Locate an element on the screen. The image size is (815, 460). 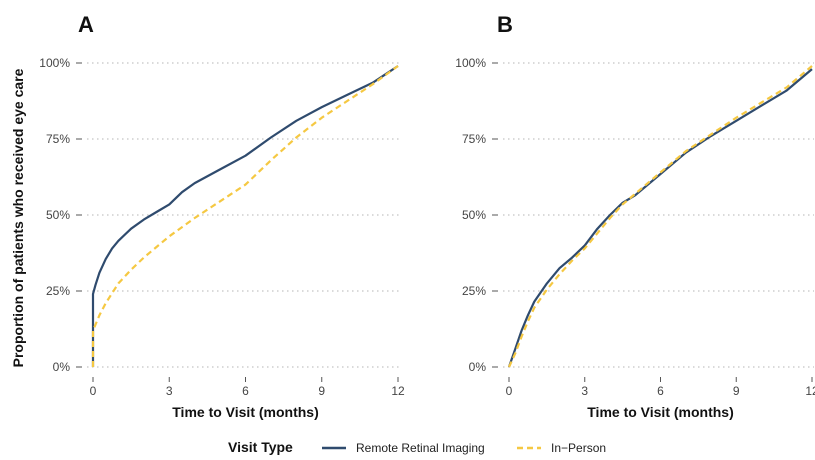
legend-label-in-person: In−Person is located at coordinates (578, 448).